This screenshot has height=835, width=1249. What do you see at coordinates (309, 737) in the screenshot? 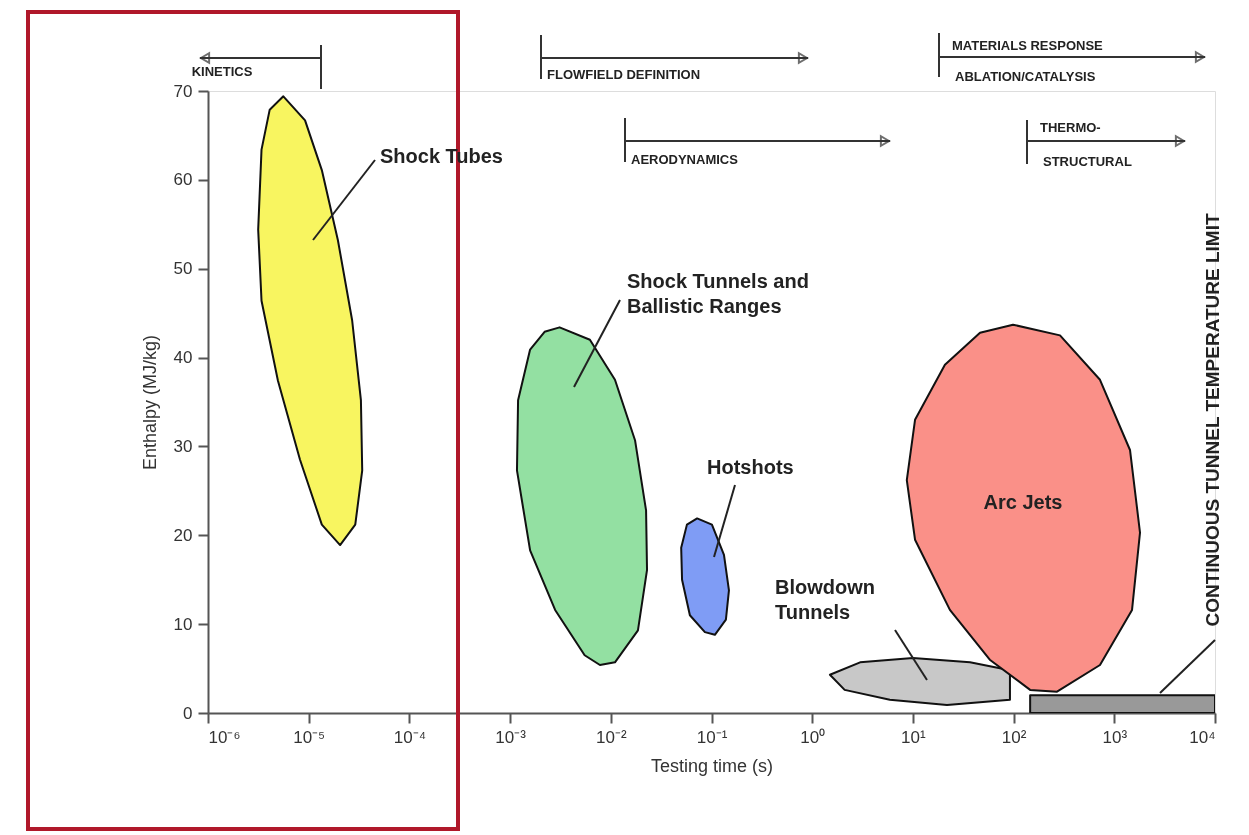
I see `x-tick-label: 10⁻⁵` at bounding box center [309, 737].